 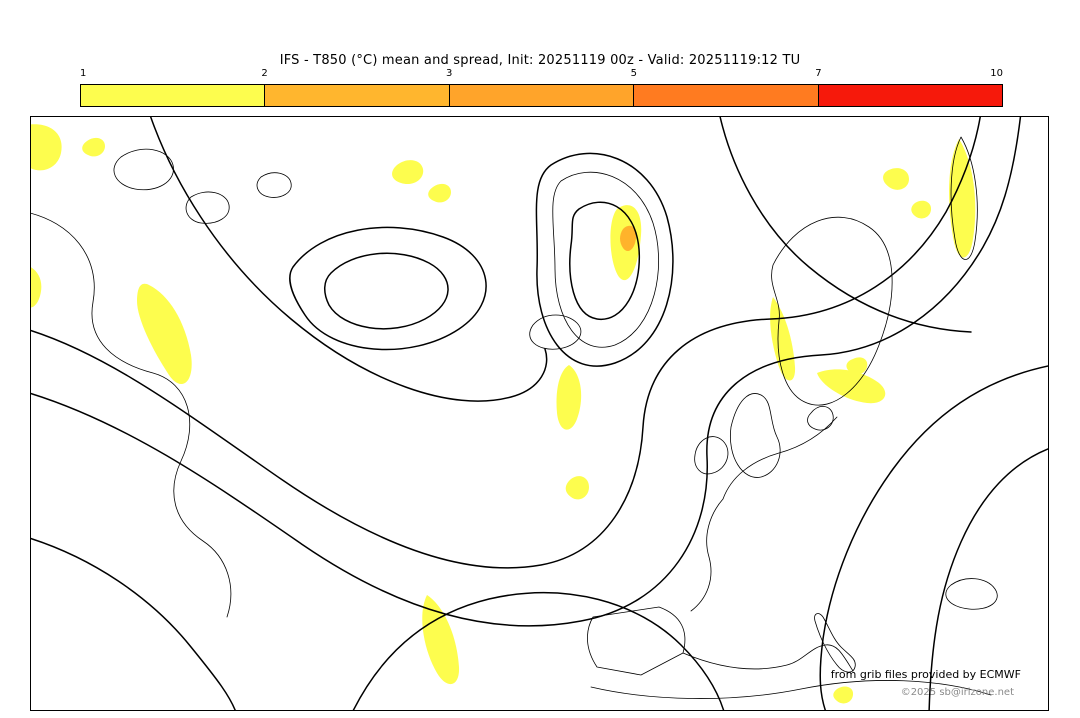 What do you see at coordinates (996, 73) in the screenshot?
I see `colorbar-tick-10: 10` at bounding box center [996, 73].